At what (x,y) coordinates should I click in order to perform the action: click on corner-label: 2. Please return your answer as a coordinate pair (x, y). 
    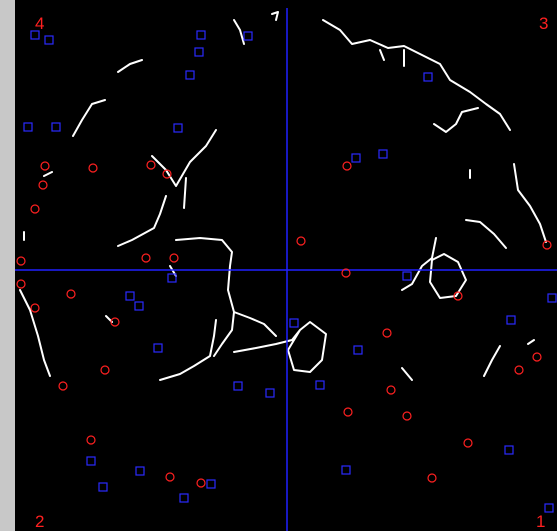
    Looking at the image, I should click on (39, 521).